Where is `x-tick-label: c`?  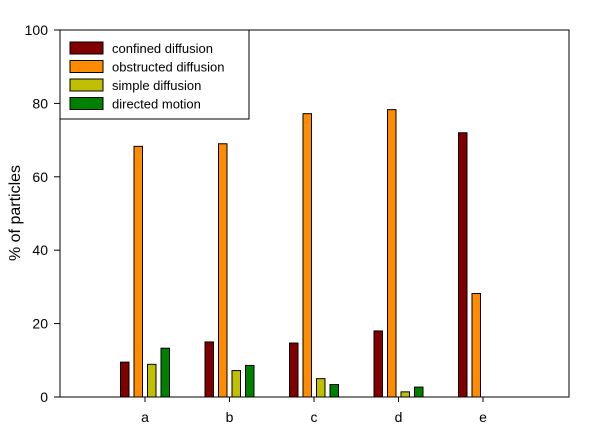 x-tick-label: c is located at coordinates (314, 417).